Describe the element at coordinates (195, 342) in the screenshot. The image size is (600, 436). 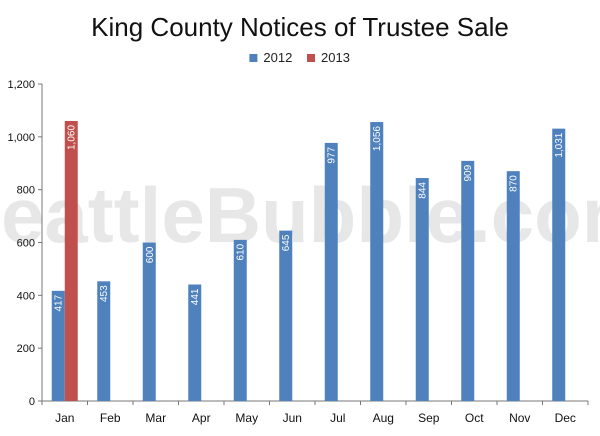
I see `bar-2012-apr` at that location.